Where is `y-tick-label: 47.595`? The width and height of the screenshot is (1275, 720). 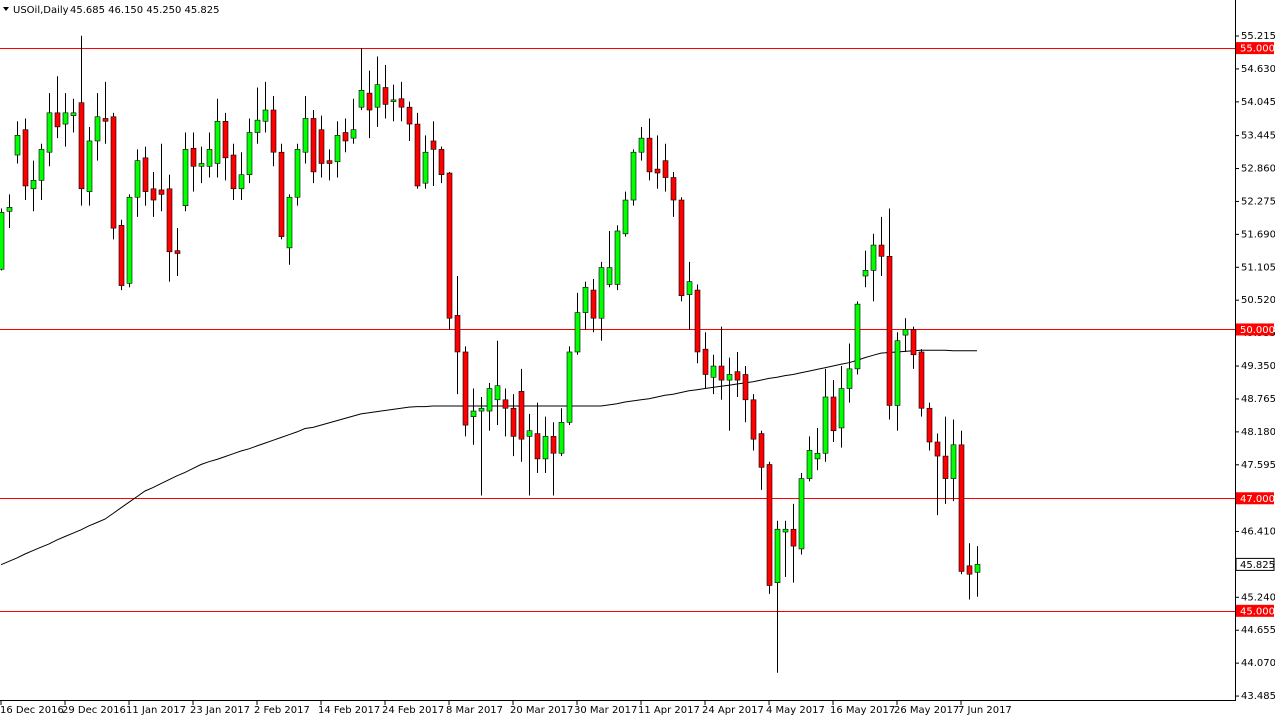
y-tick-label: 47.595 is located at coordinates (1258, 465).